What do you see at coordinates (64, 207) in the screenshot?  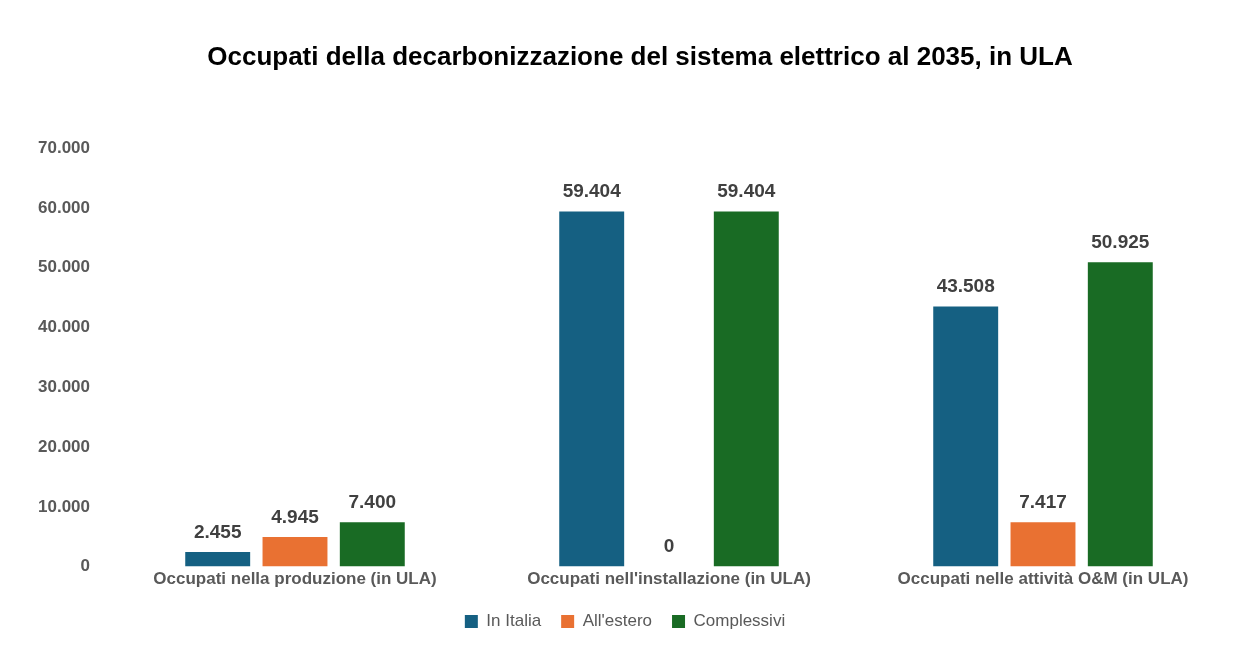 I see `y-tick-label: 60.000` at bounding box center [64, 207].